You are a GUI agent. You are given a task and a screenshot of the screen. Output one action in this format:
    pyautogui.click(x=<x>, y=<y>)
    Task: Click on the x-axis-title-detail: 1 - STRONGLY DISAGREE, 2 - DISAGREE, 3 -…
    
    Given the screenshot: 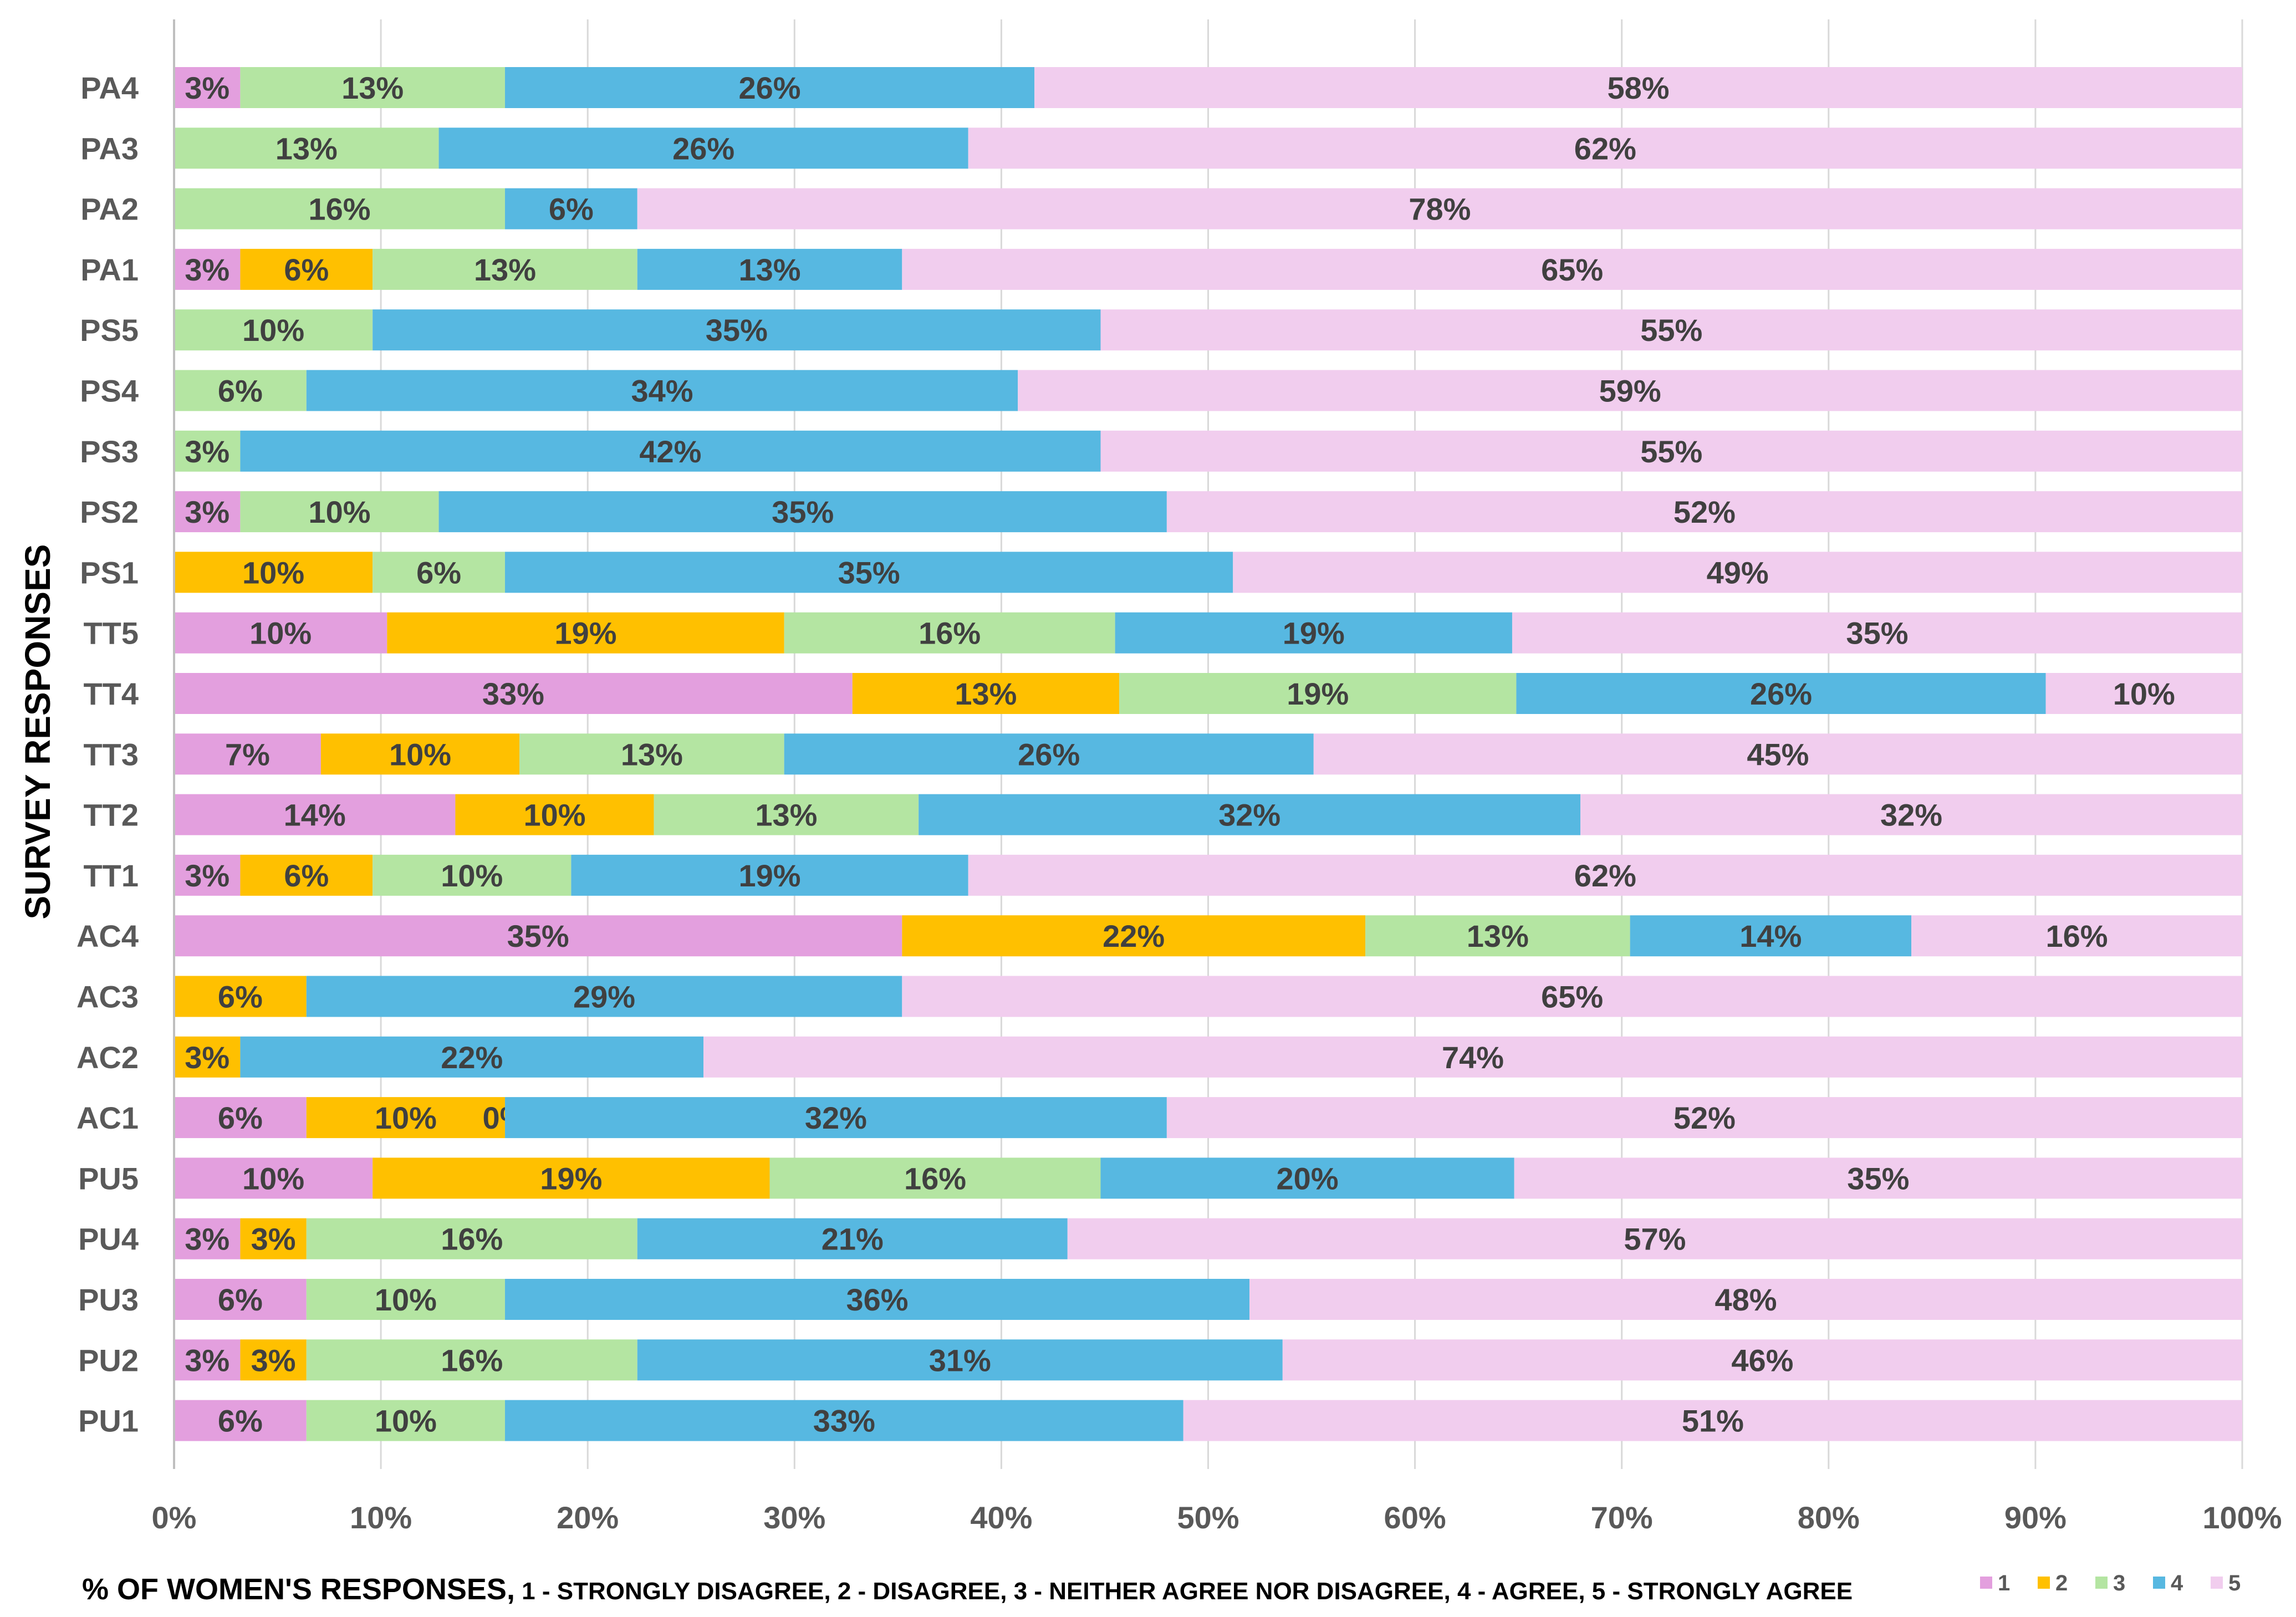 What is the action you would take?
    pyautogui.click(x=1184, y=1591)
    